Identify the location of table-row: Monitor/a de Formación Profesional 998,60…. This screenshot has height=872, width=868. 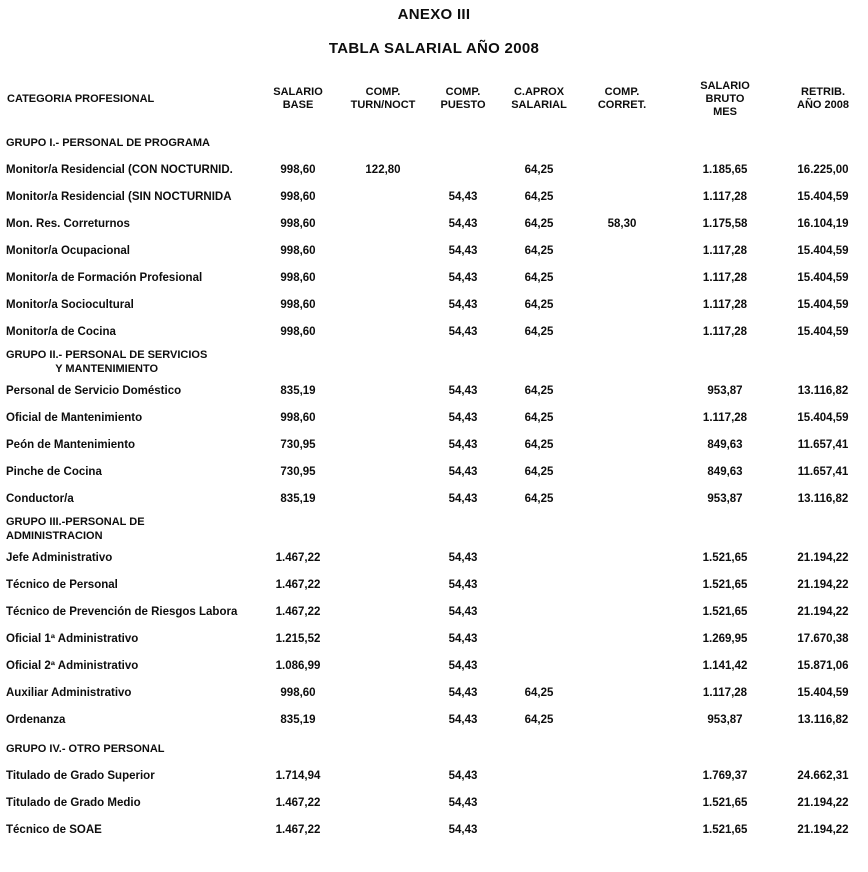
(434, 277).